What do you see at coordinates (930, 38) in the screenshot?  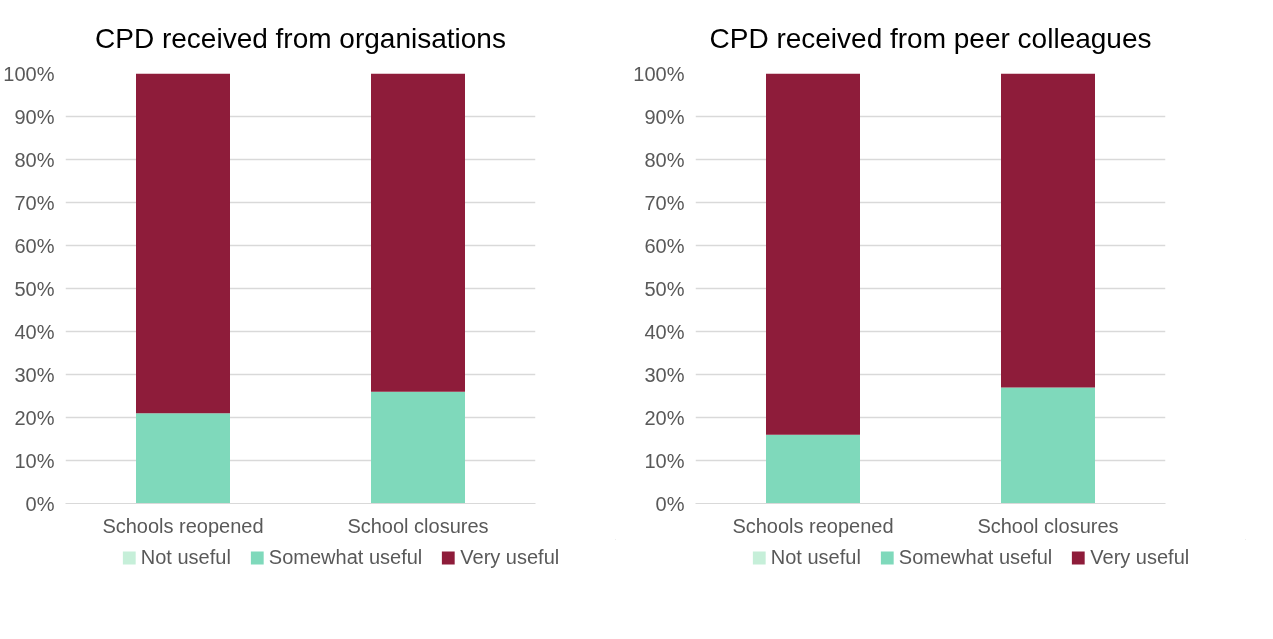 I see `chart-title: CPD received from peer colleagues` at bounding box center [930, 38].